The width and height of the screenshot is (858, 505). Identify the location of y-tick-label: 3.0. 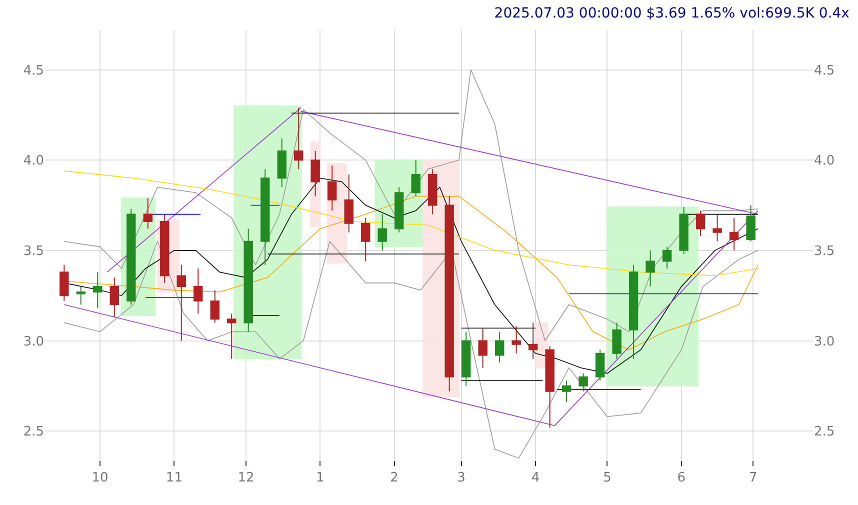
(33, 342).